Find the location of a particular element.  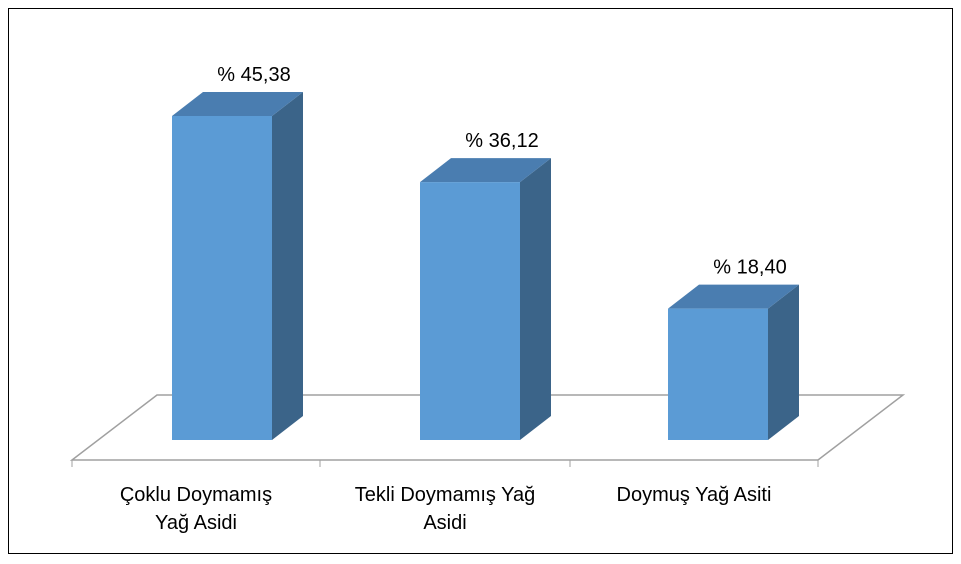

x-tick-label: Çoklu Doymamış Yağ Asidi is located at coordinates (196, 509).